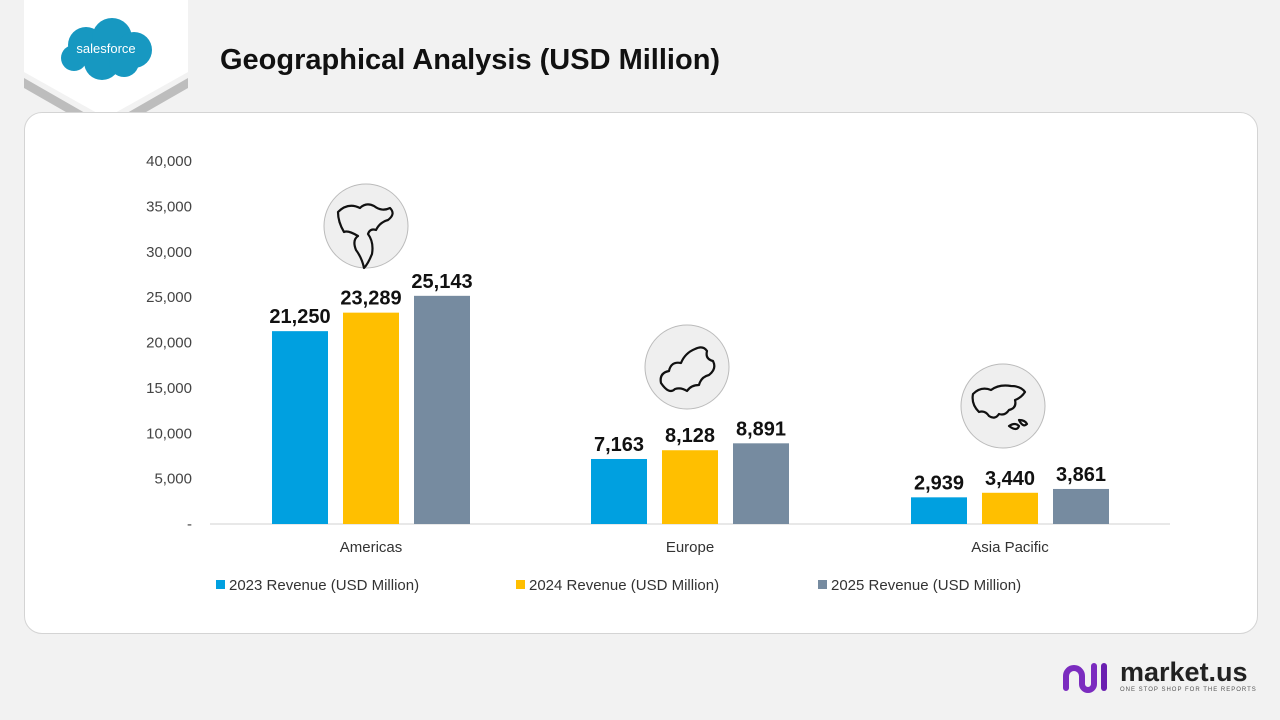 This screenshot has height=720, width=1280. Describe the element at coordinates (926, 585) in the screenshot. I see `legend-label: 2025 Revenue (USD Million)` at that location.